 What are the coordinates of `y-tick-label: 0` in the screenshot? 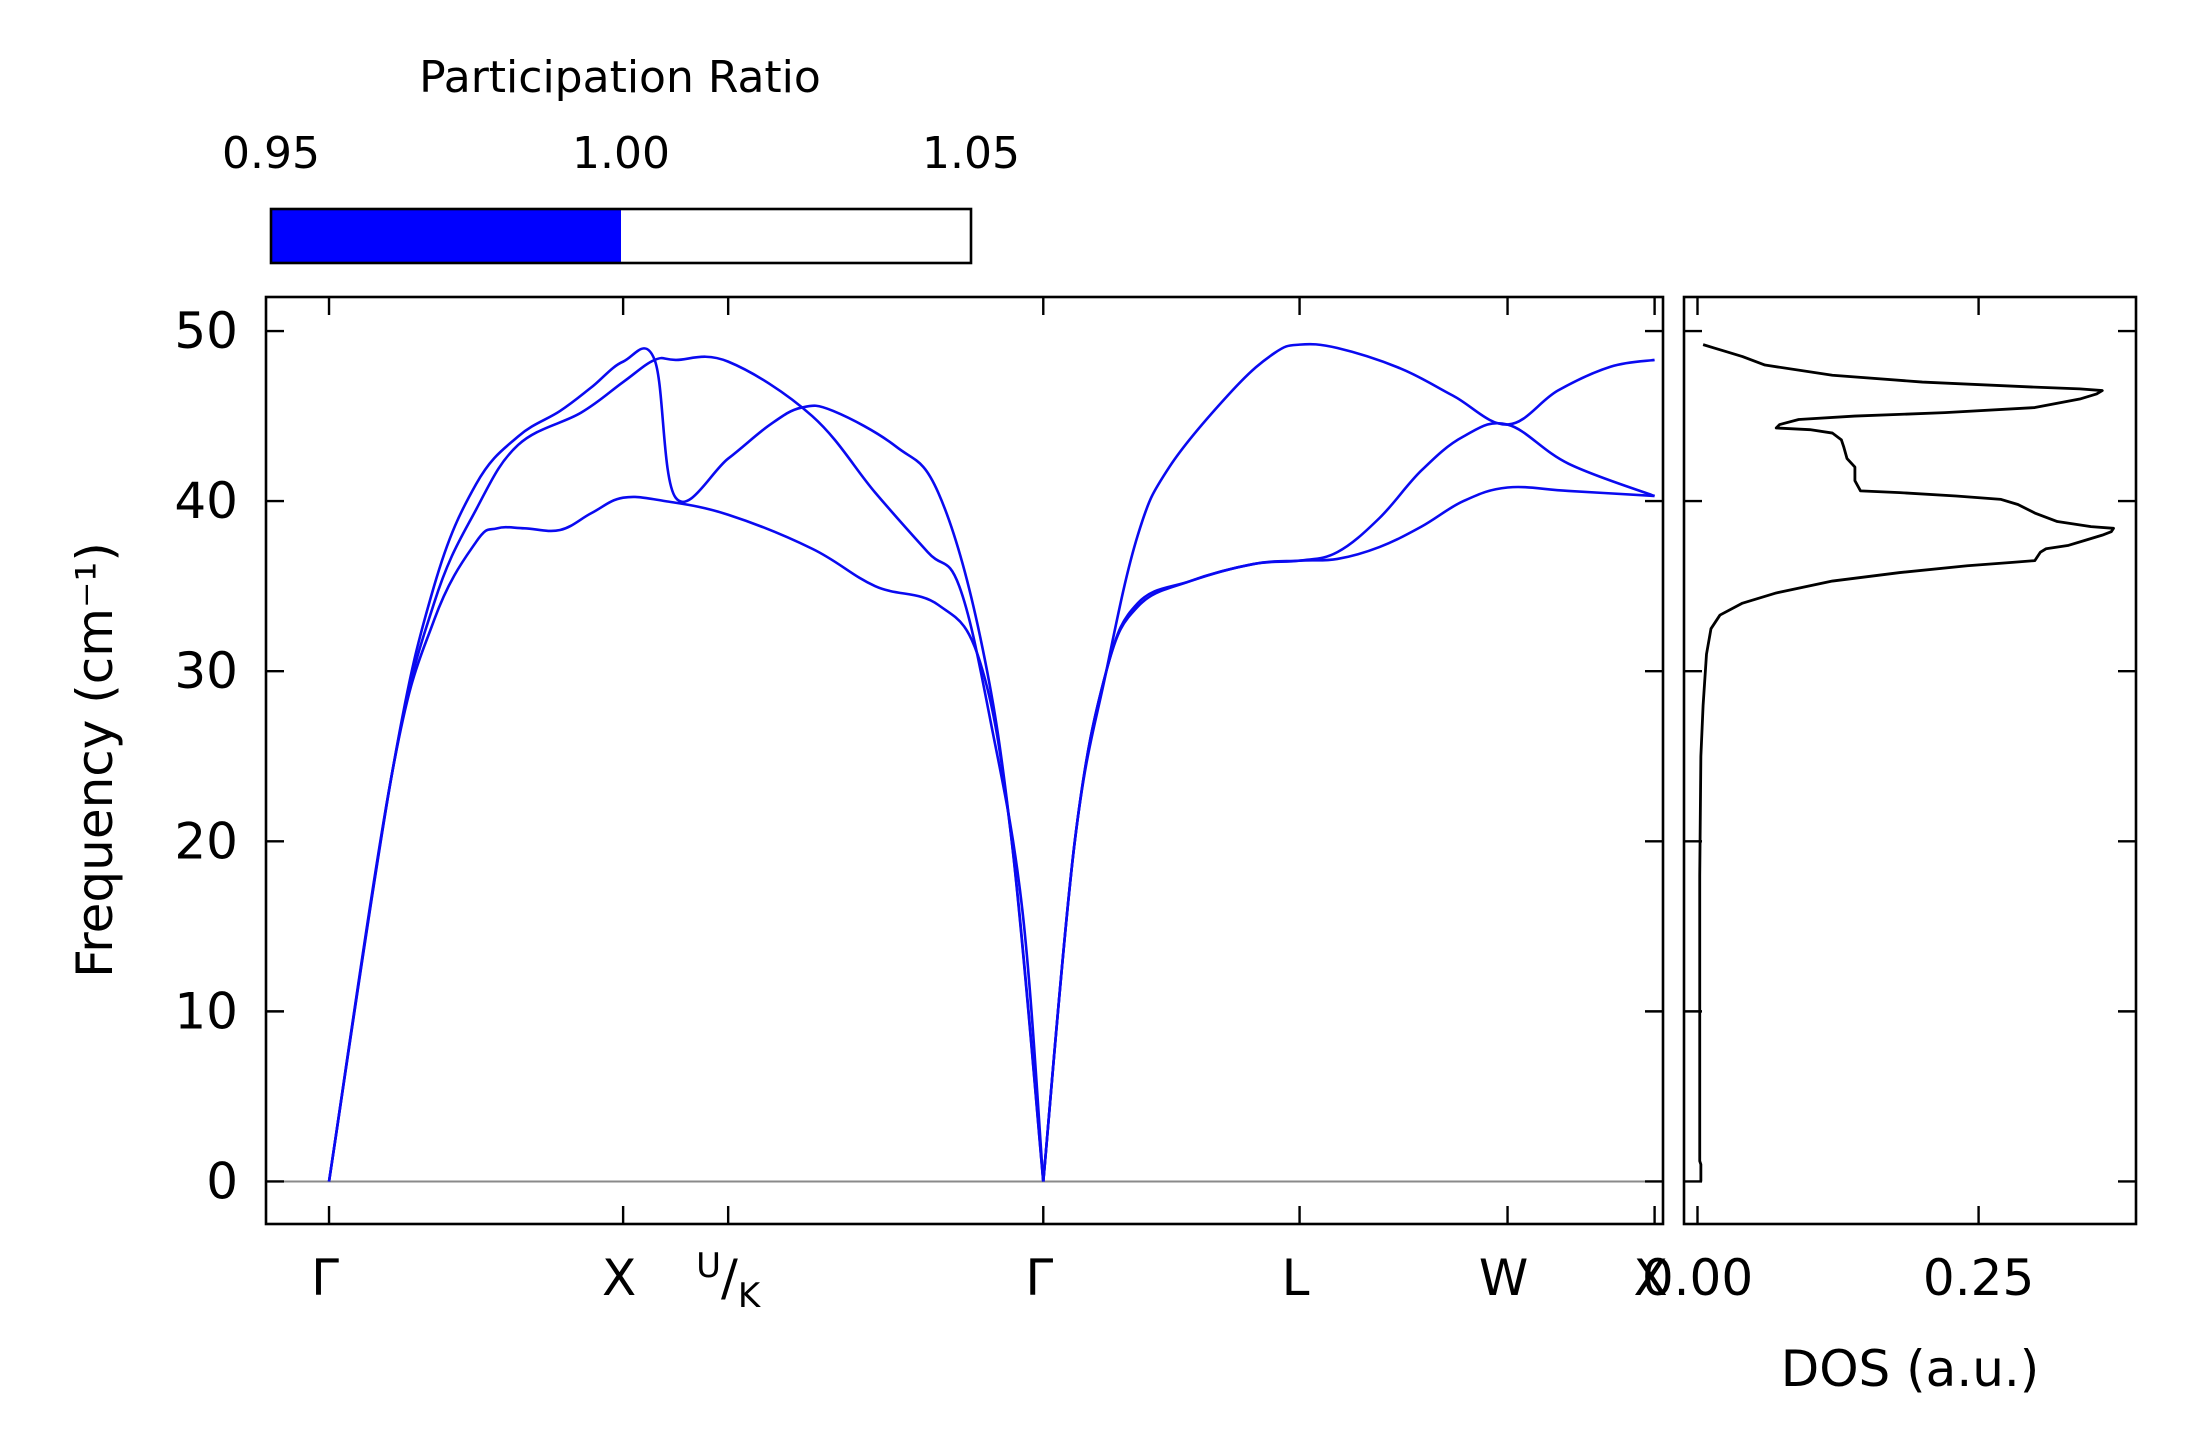 It's located at (222, 1181).